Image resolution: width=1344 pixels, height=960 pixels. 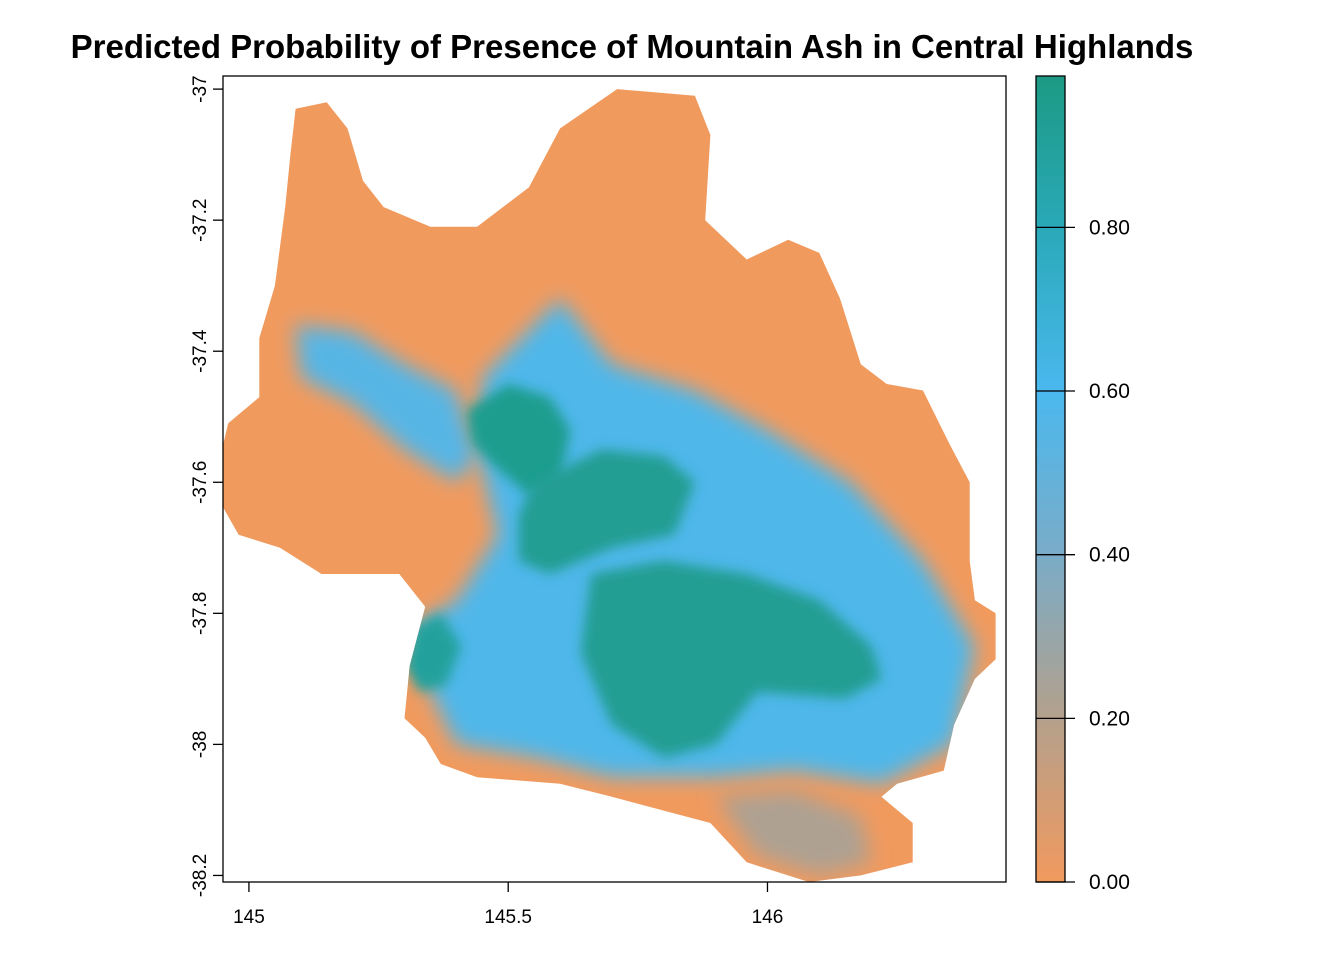 What do you see at coordinates (793, 833) in the screenshot?
I see `low-zone-southern-lowland-strip` at bounding box center [793, 833].